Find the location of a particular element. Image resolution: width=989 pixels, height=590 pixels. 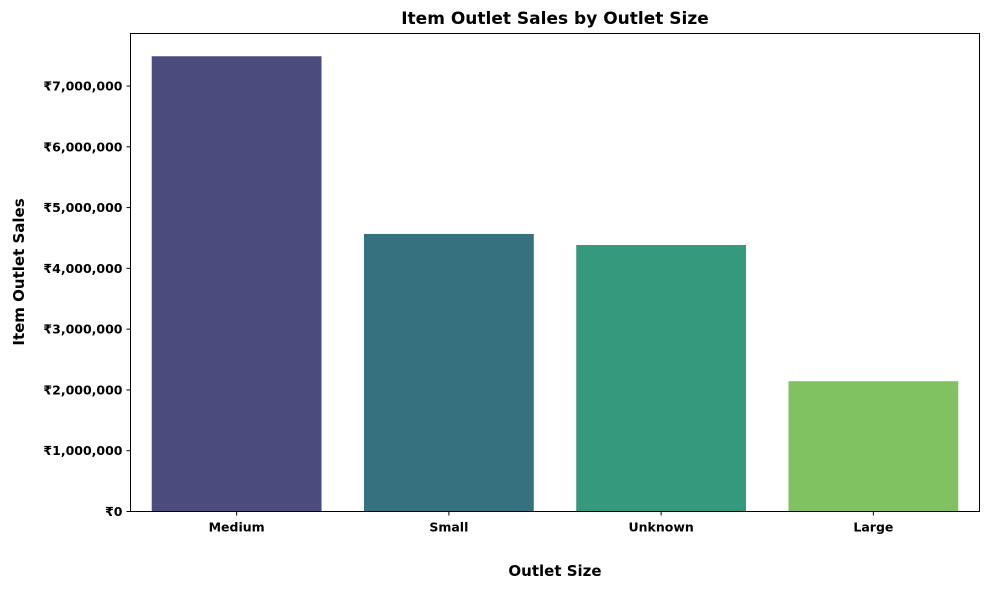

y-tick-label: ₹6,000,000 is located at coordinates (82, 146).